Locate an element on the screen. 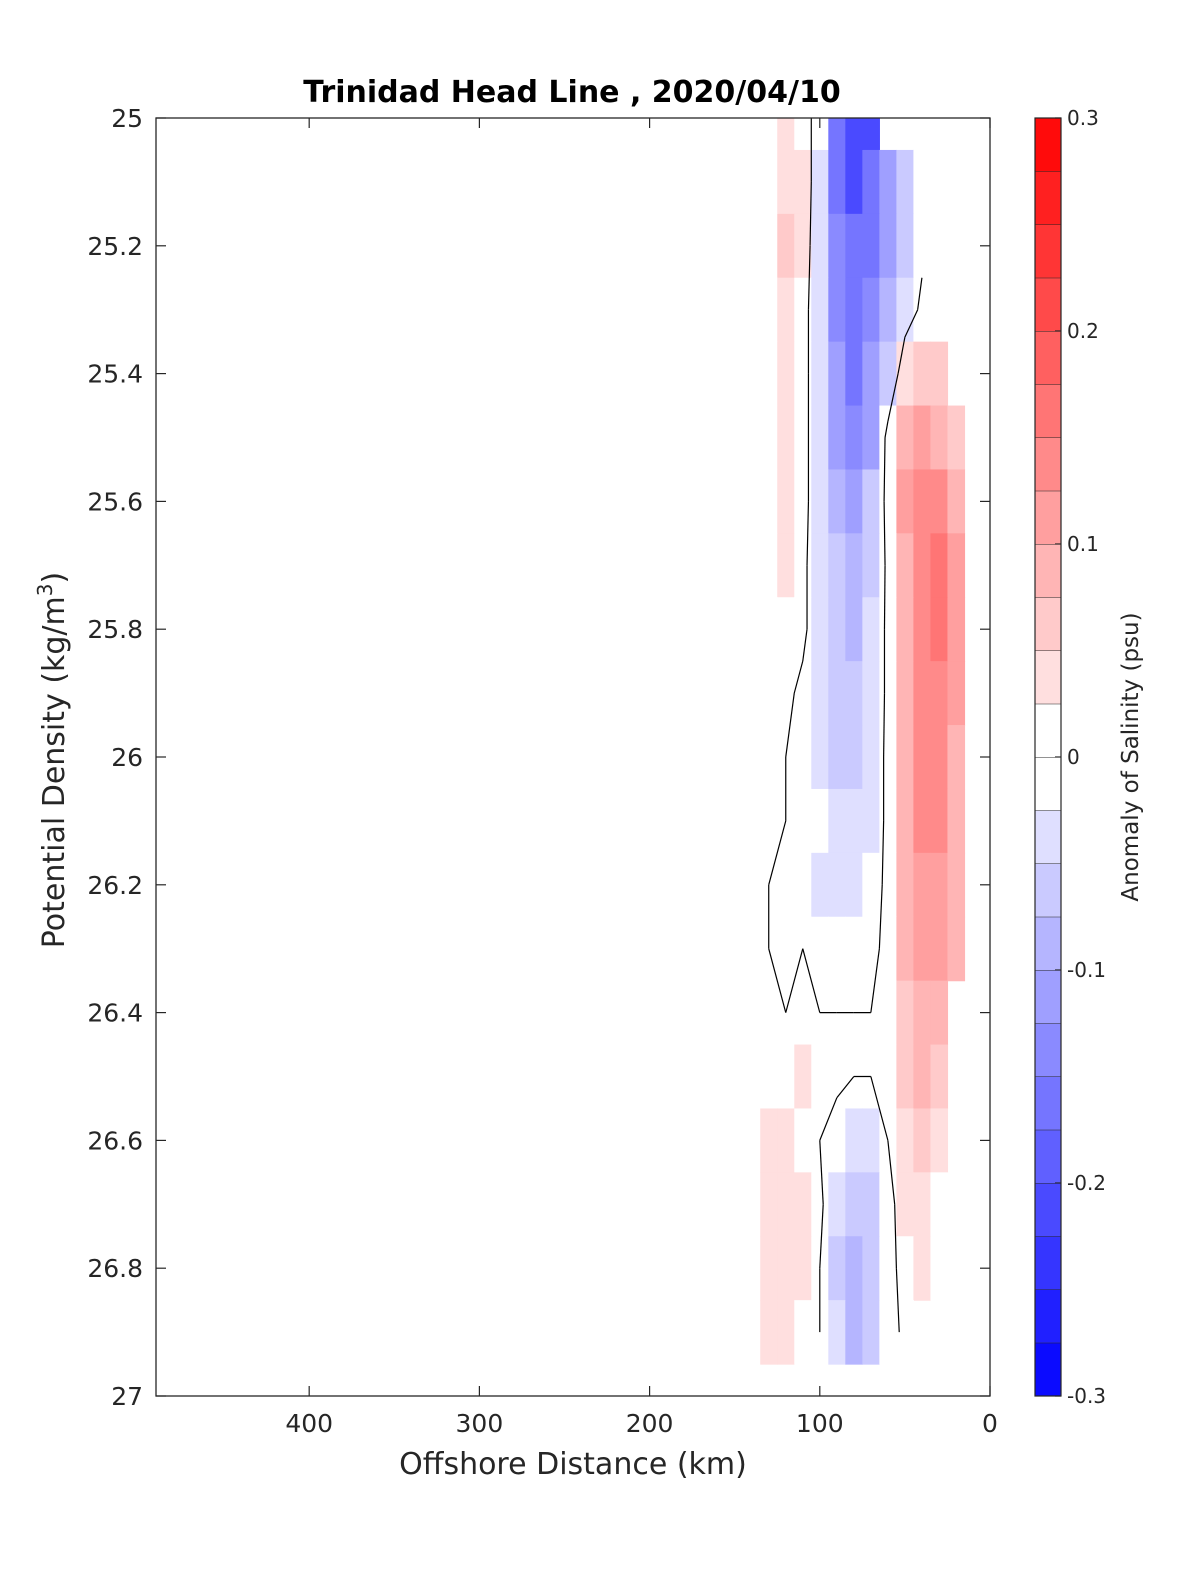  y-tick-label: 26.6 is located at coordinates (115, 1140).